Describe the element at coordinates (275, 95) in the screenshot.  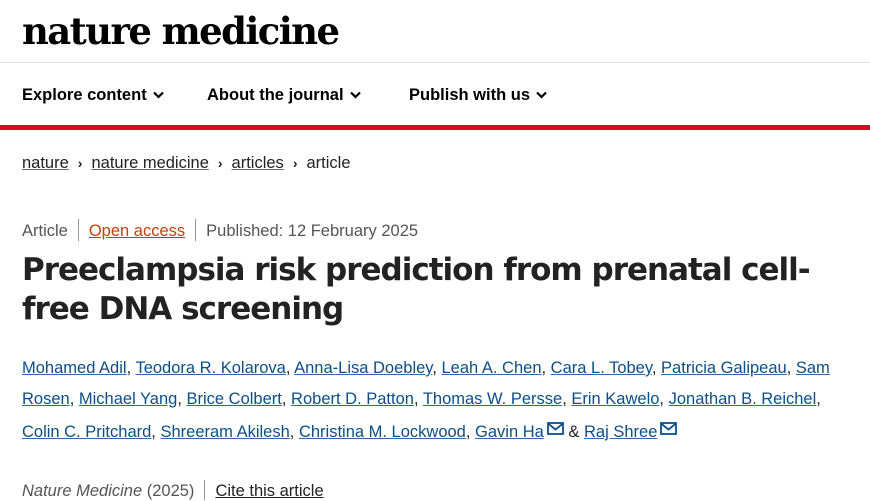
I see `nav-item-label: About the journal` at that location.